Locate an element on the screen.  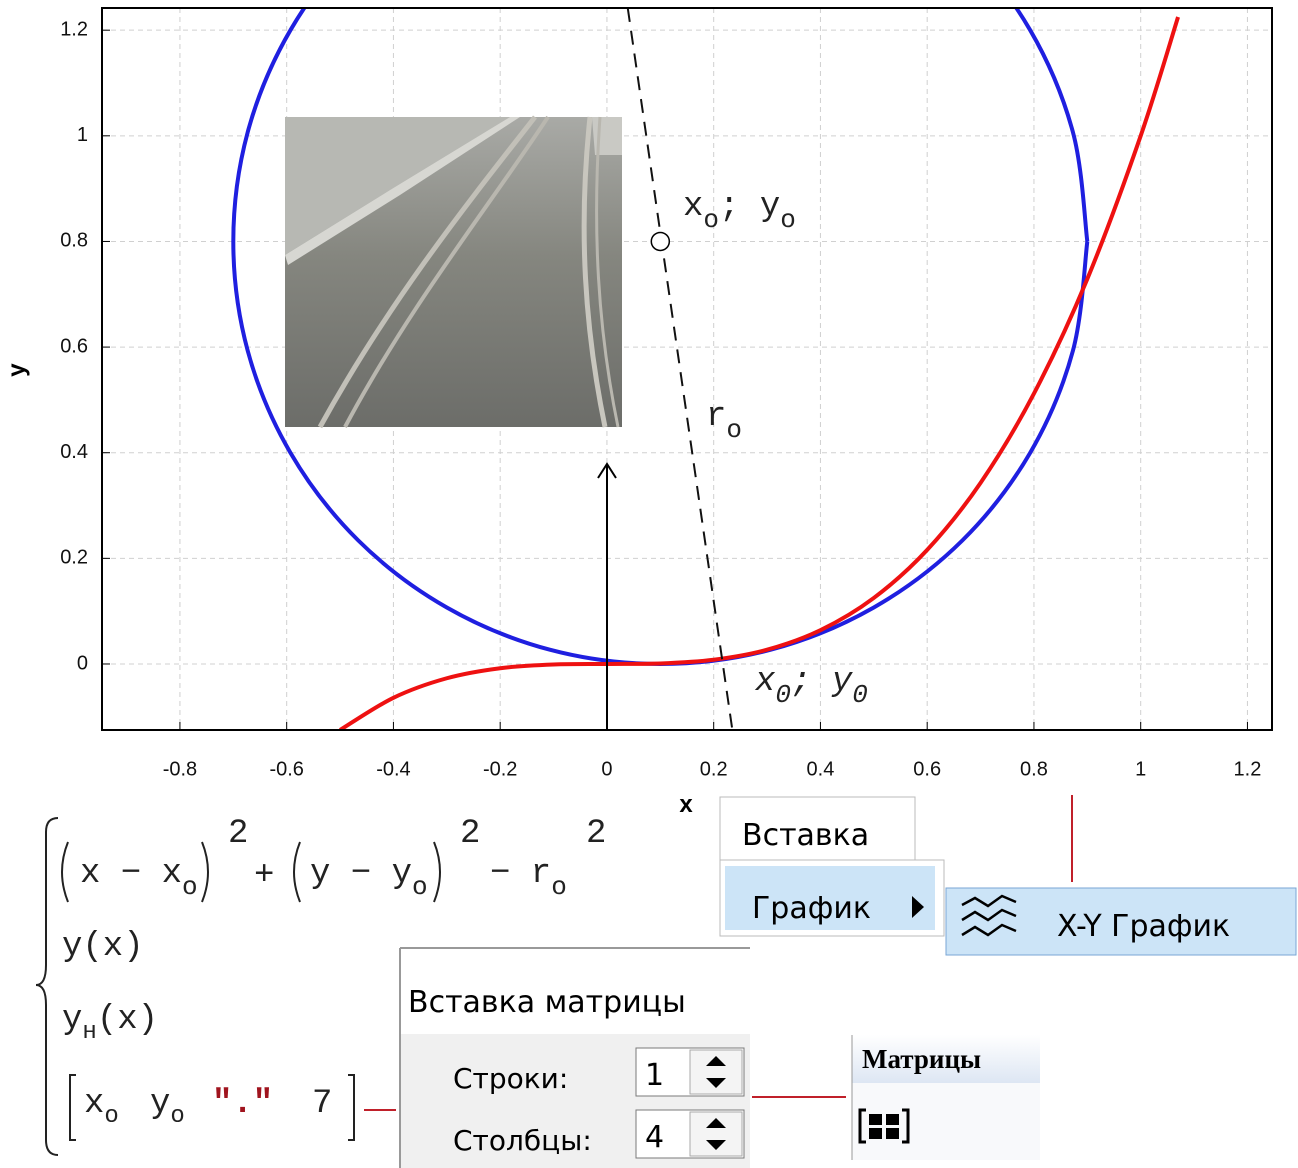
arrow-head is located at coordinates (607, 470).